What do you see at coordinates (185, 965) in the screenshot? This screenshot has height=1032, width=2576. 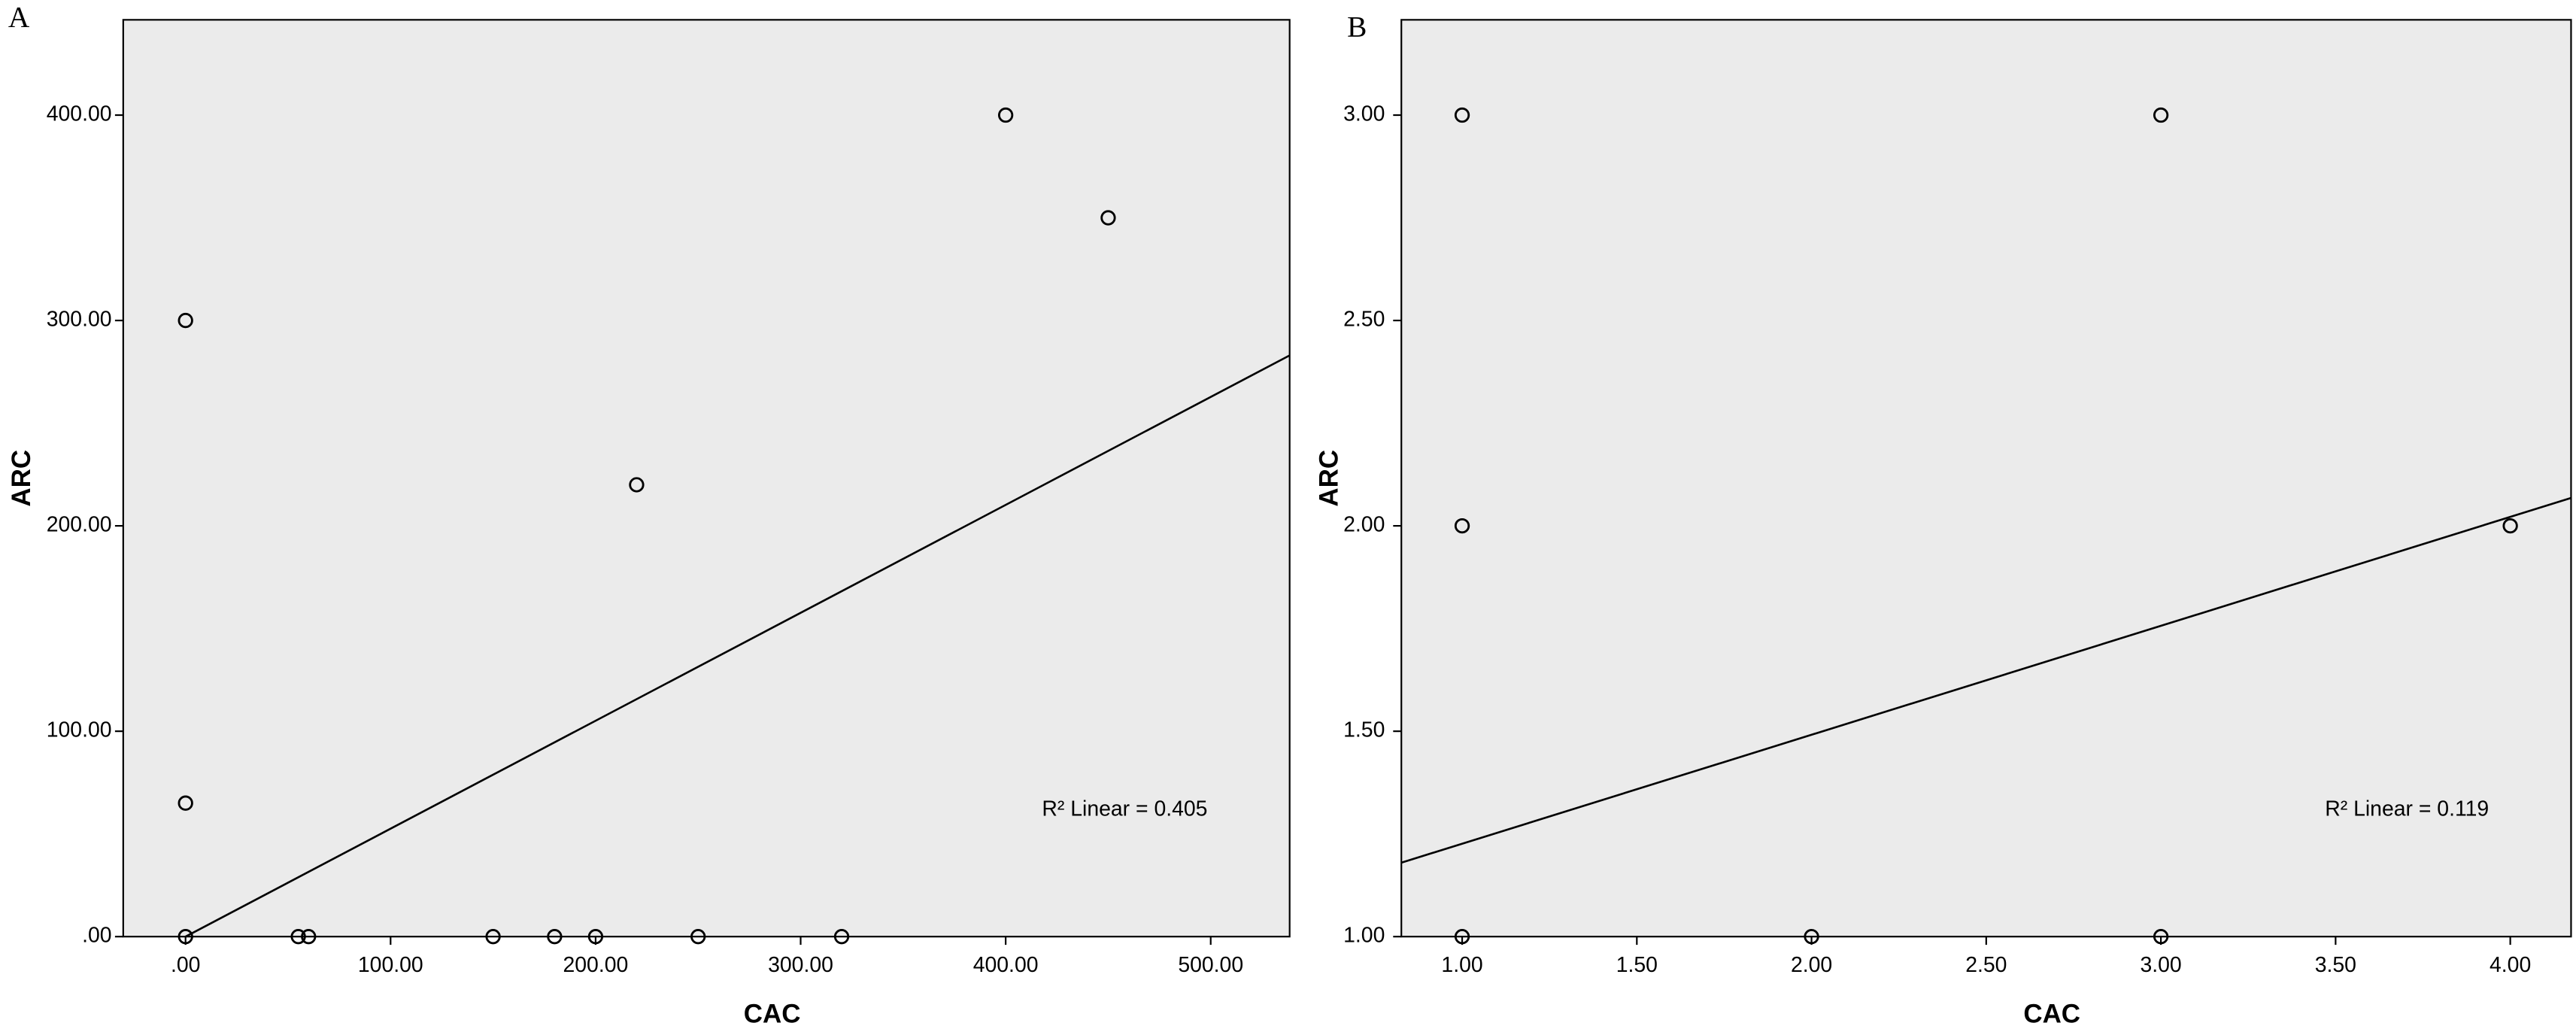 I see `x-tick-label: .00` at bounding box center [185, 965].